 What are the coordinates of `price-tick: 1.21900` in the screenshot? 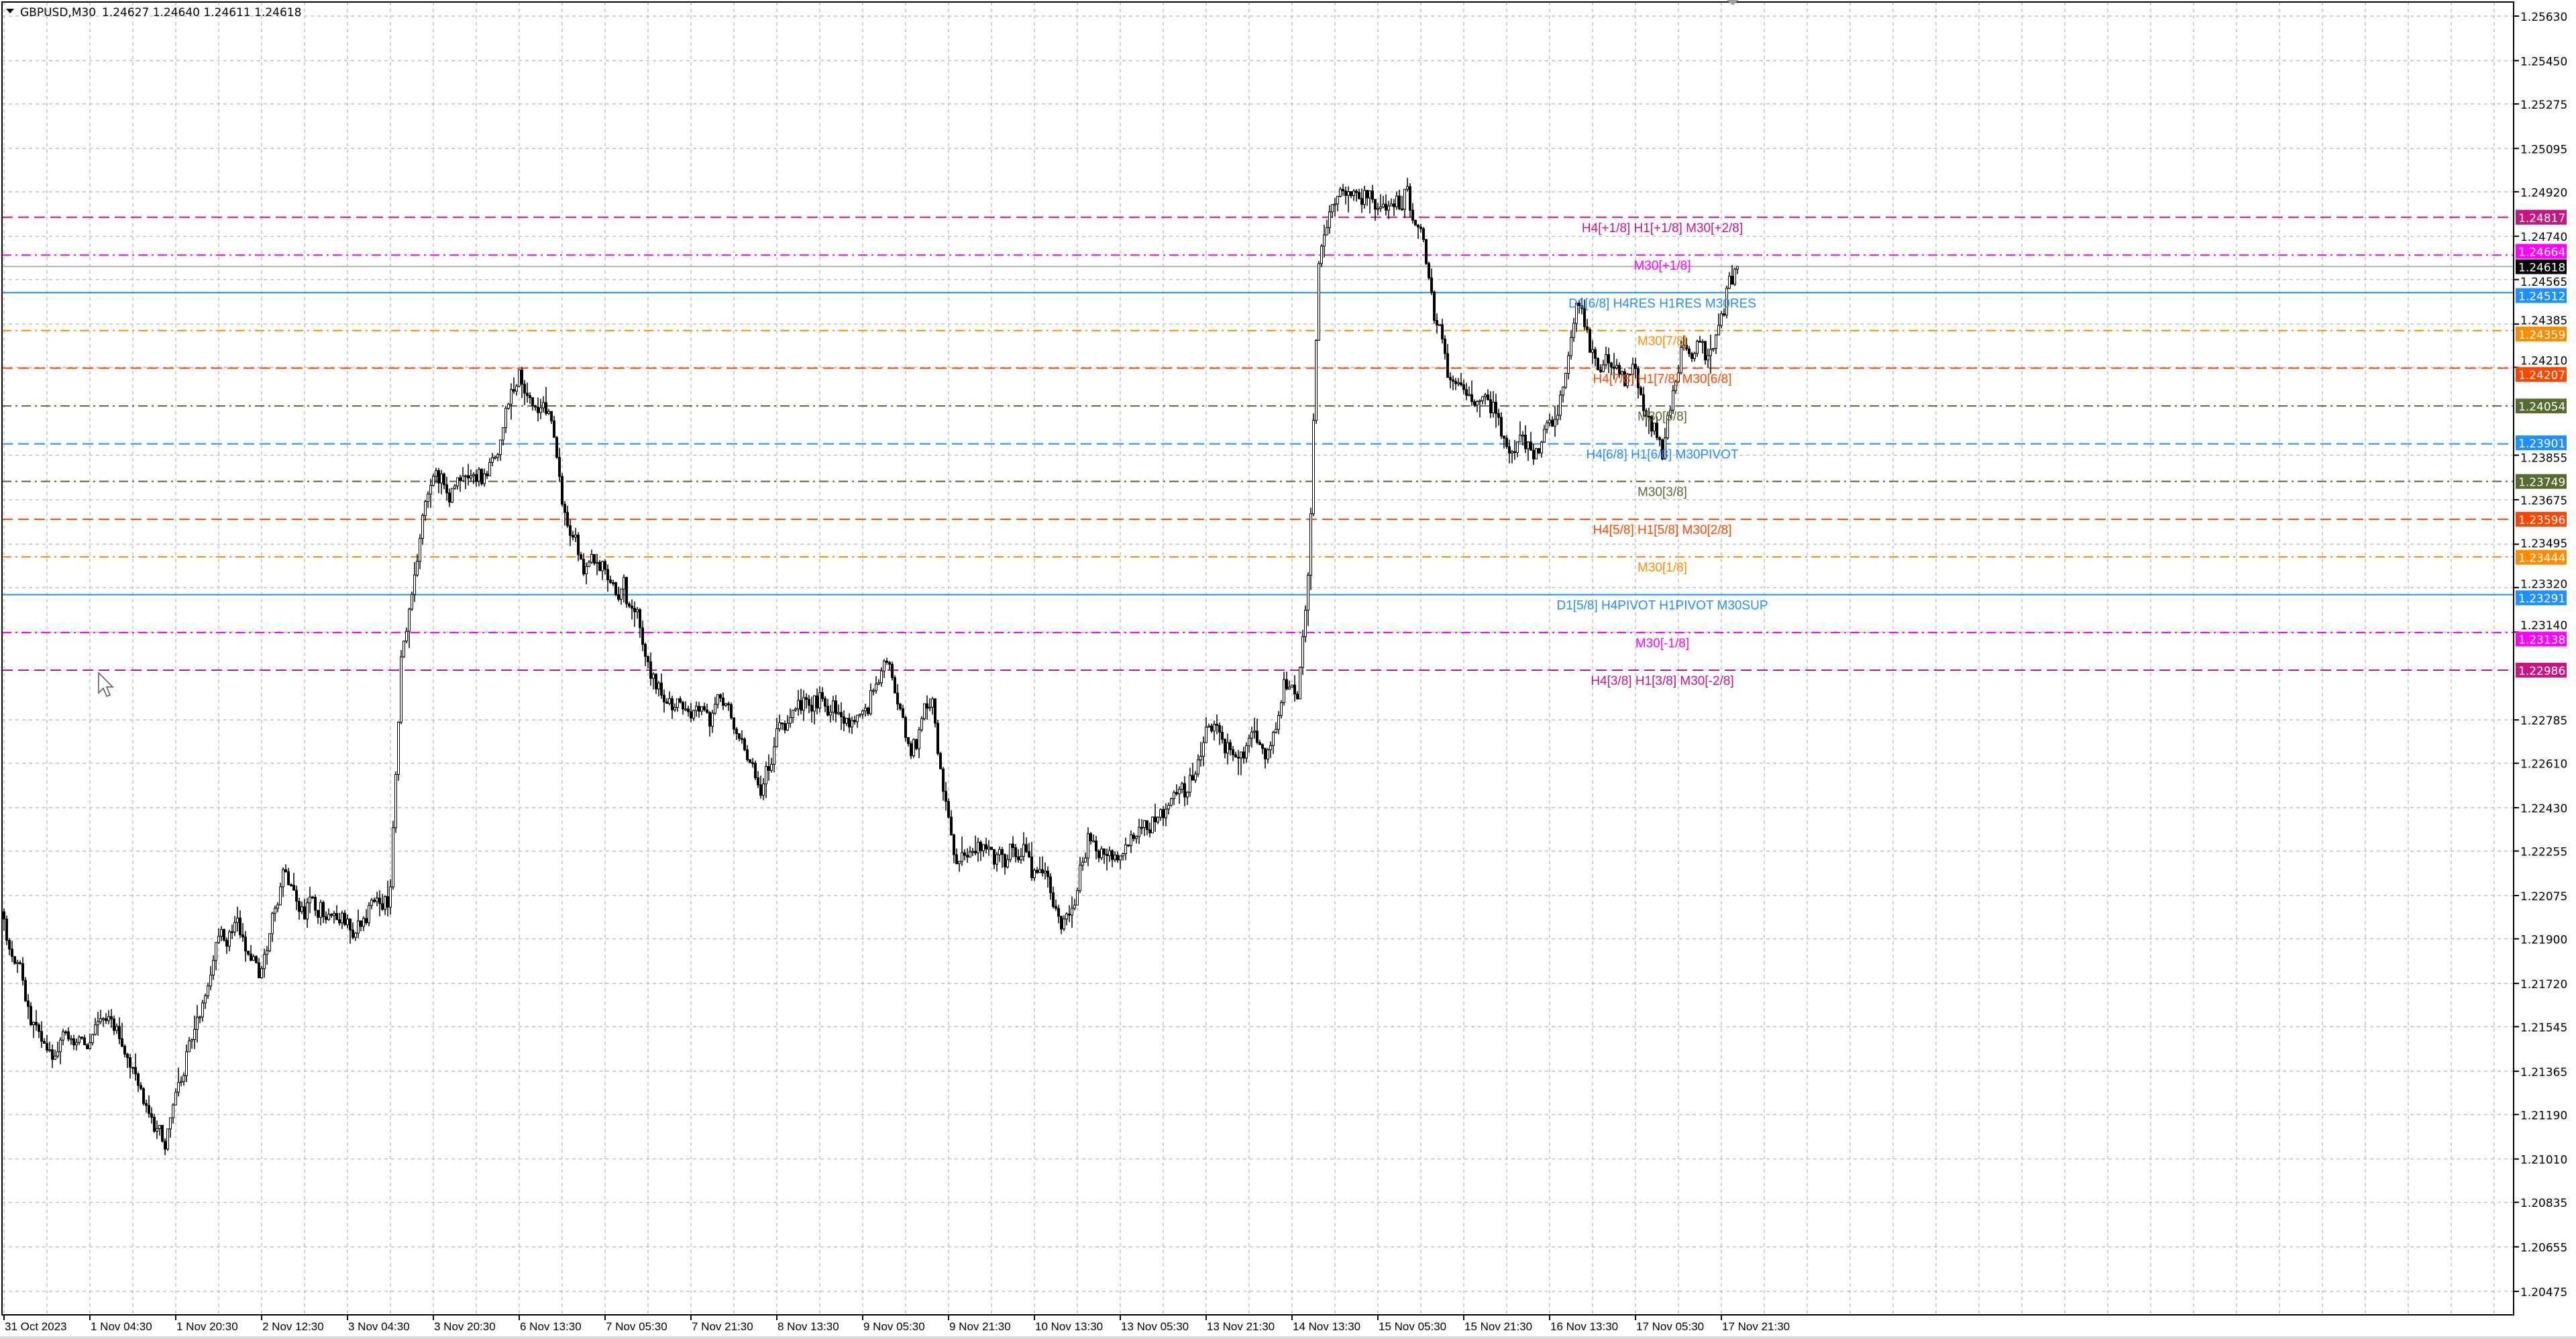 It's located at (2543, 940).